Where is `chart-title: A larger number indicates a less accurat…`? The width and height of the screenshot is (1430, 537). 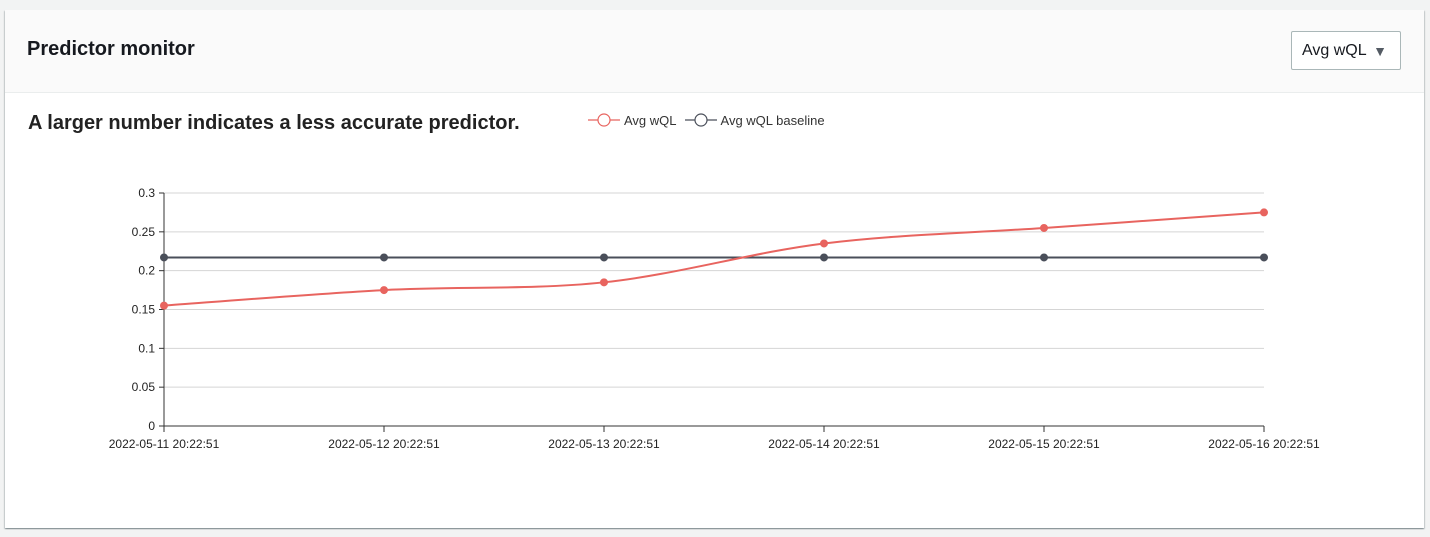
chart-title: A larger number indicates a less accurat… is located at coordinates (274, 123).